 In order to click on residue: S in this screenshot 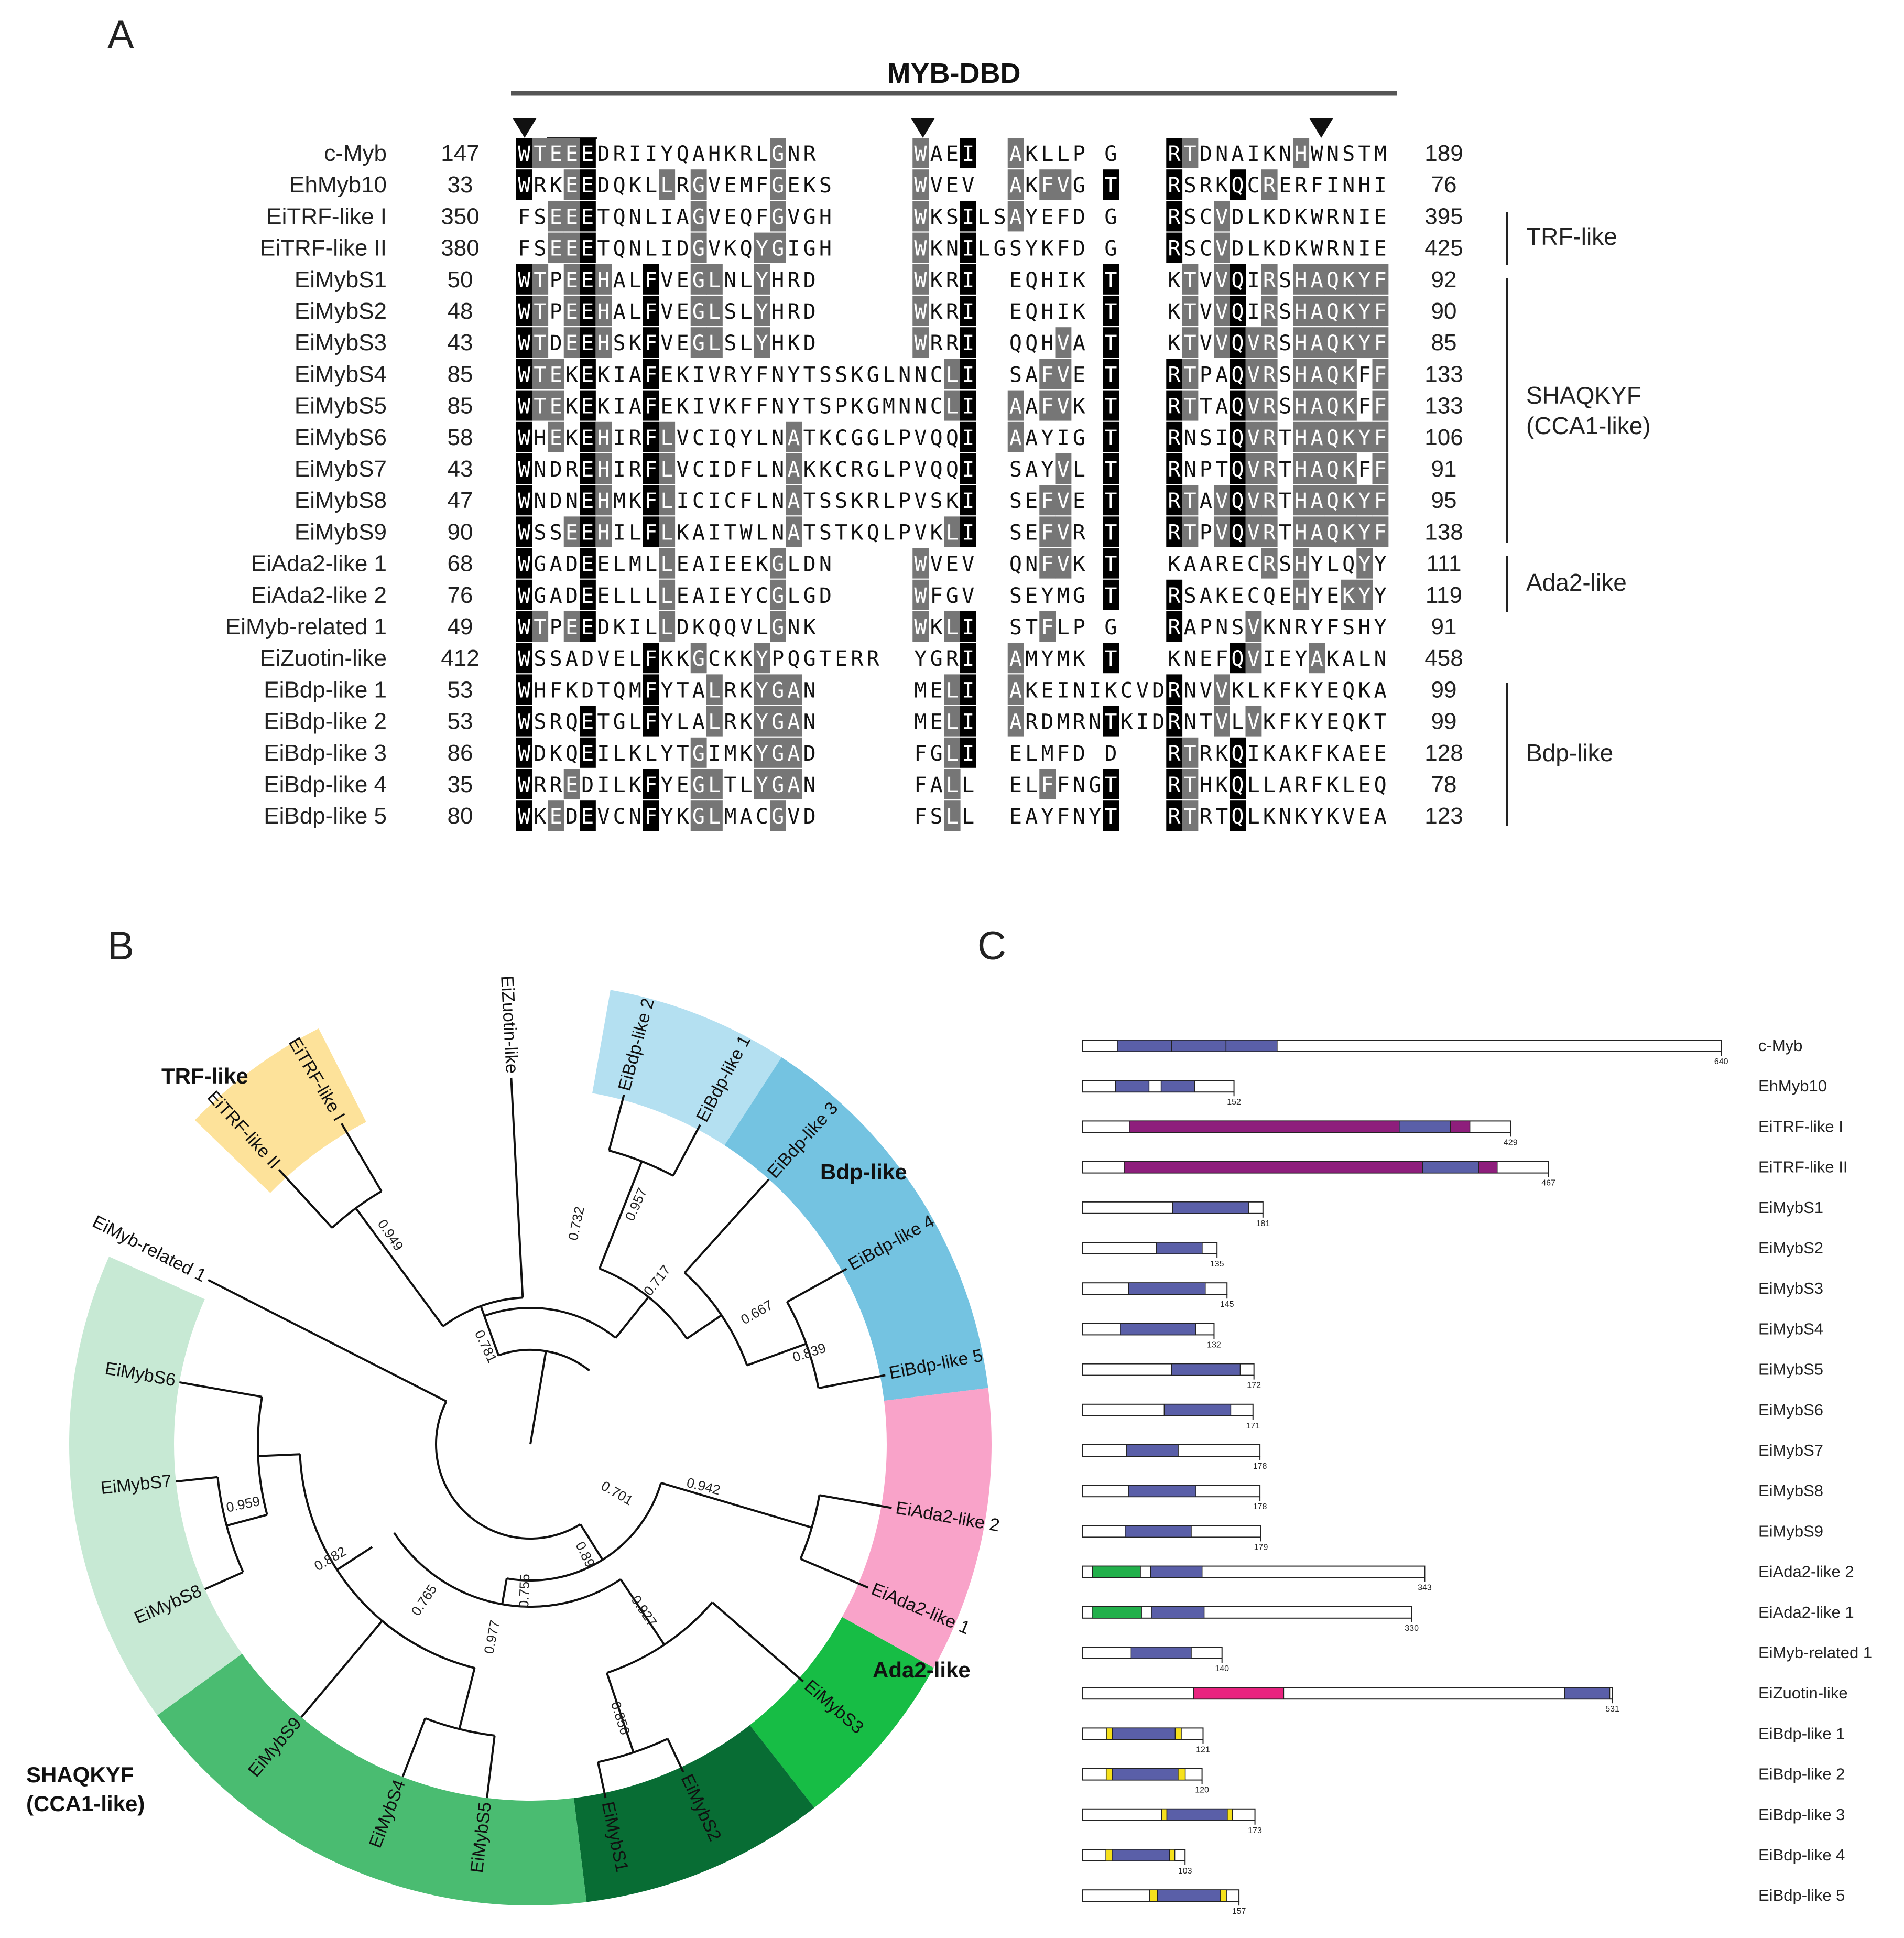, I will do `click(825, 533)`.